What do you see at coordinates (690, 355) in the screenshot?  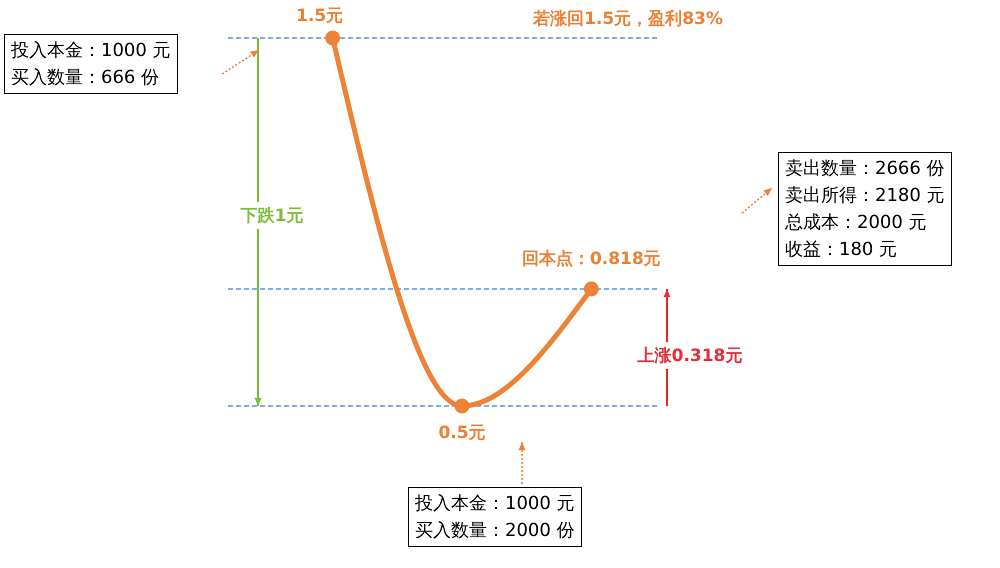 I see `annotation: 上涨0.318元` at bounding box center [690, 355].